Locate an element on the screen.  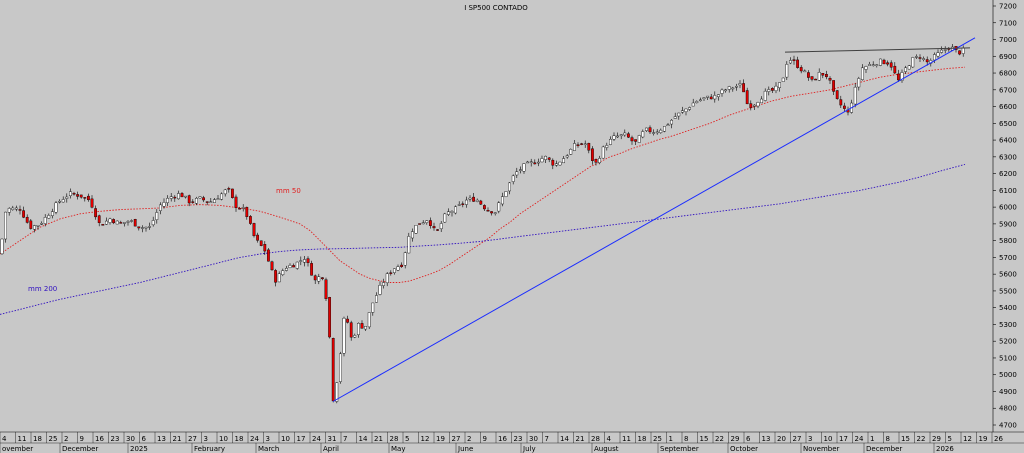
x-tick-label: 1 is located at coordinates (872, 439).